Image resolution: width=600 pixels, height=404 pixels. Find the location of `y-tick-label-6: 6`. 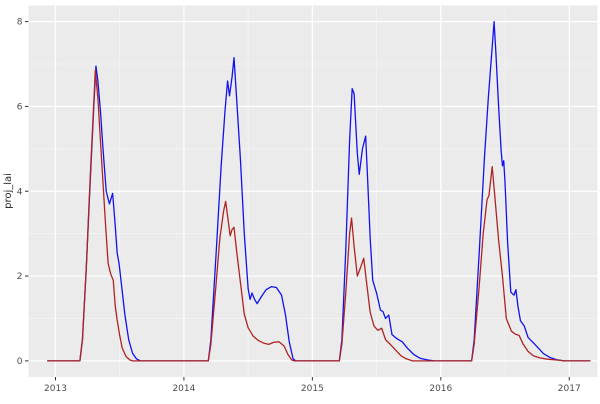

y-tick-label-6: 6 is located at coordinates (20, 107).